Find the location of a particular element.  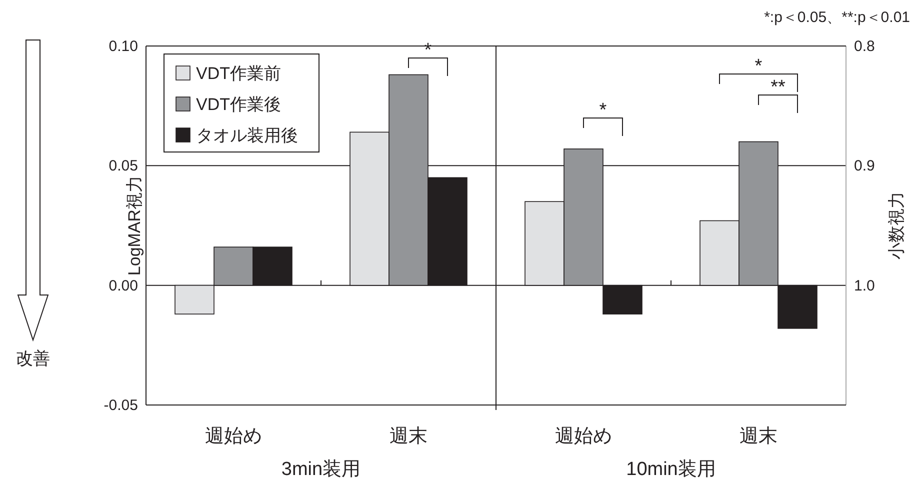

legend-label: VDT作業前 is located at coordinates (238, 73).